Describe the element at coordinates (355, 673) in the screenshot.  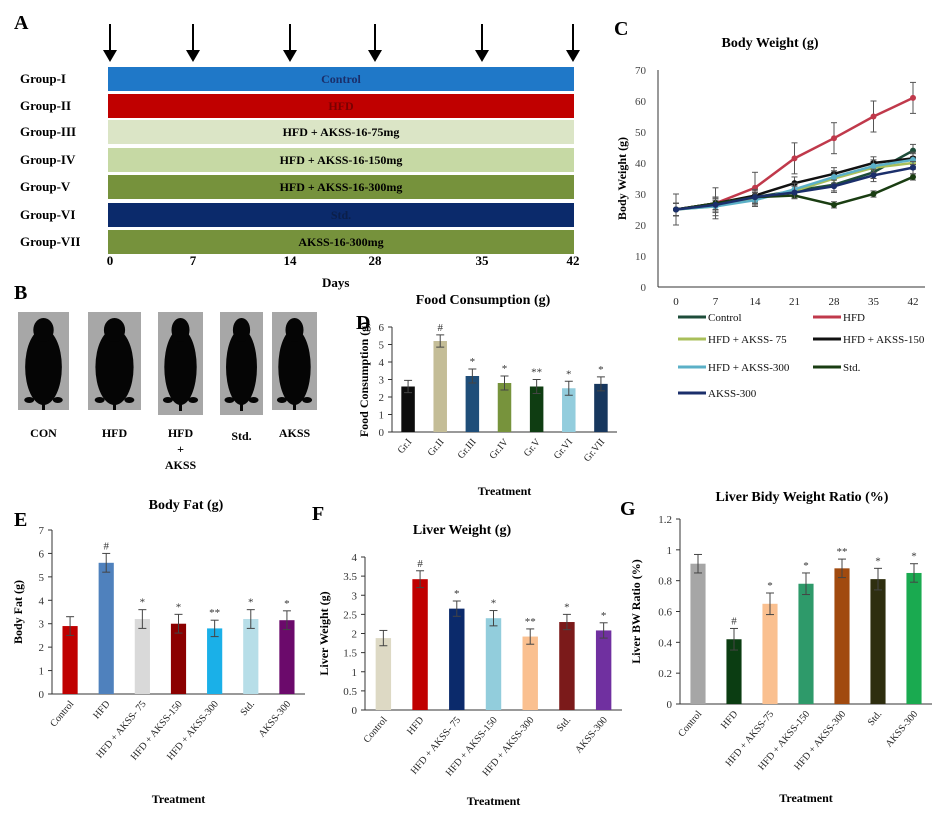
I see `y-tick-label: 1` at that location.